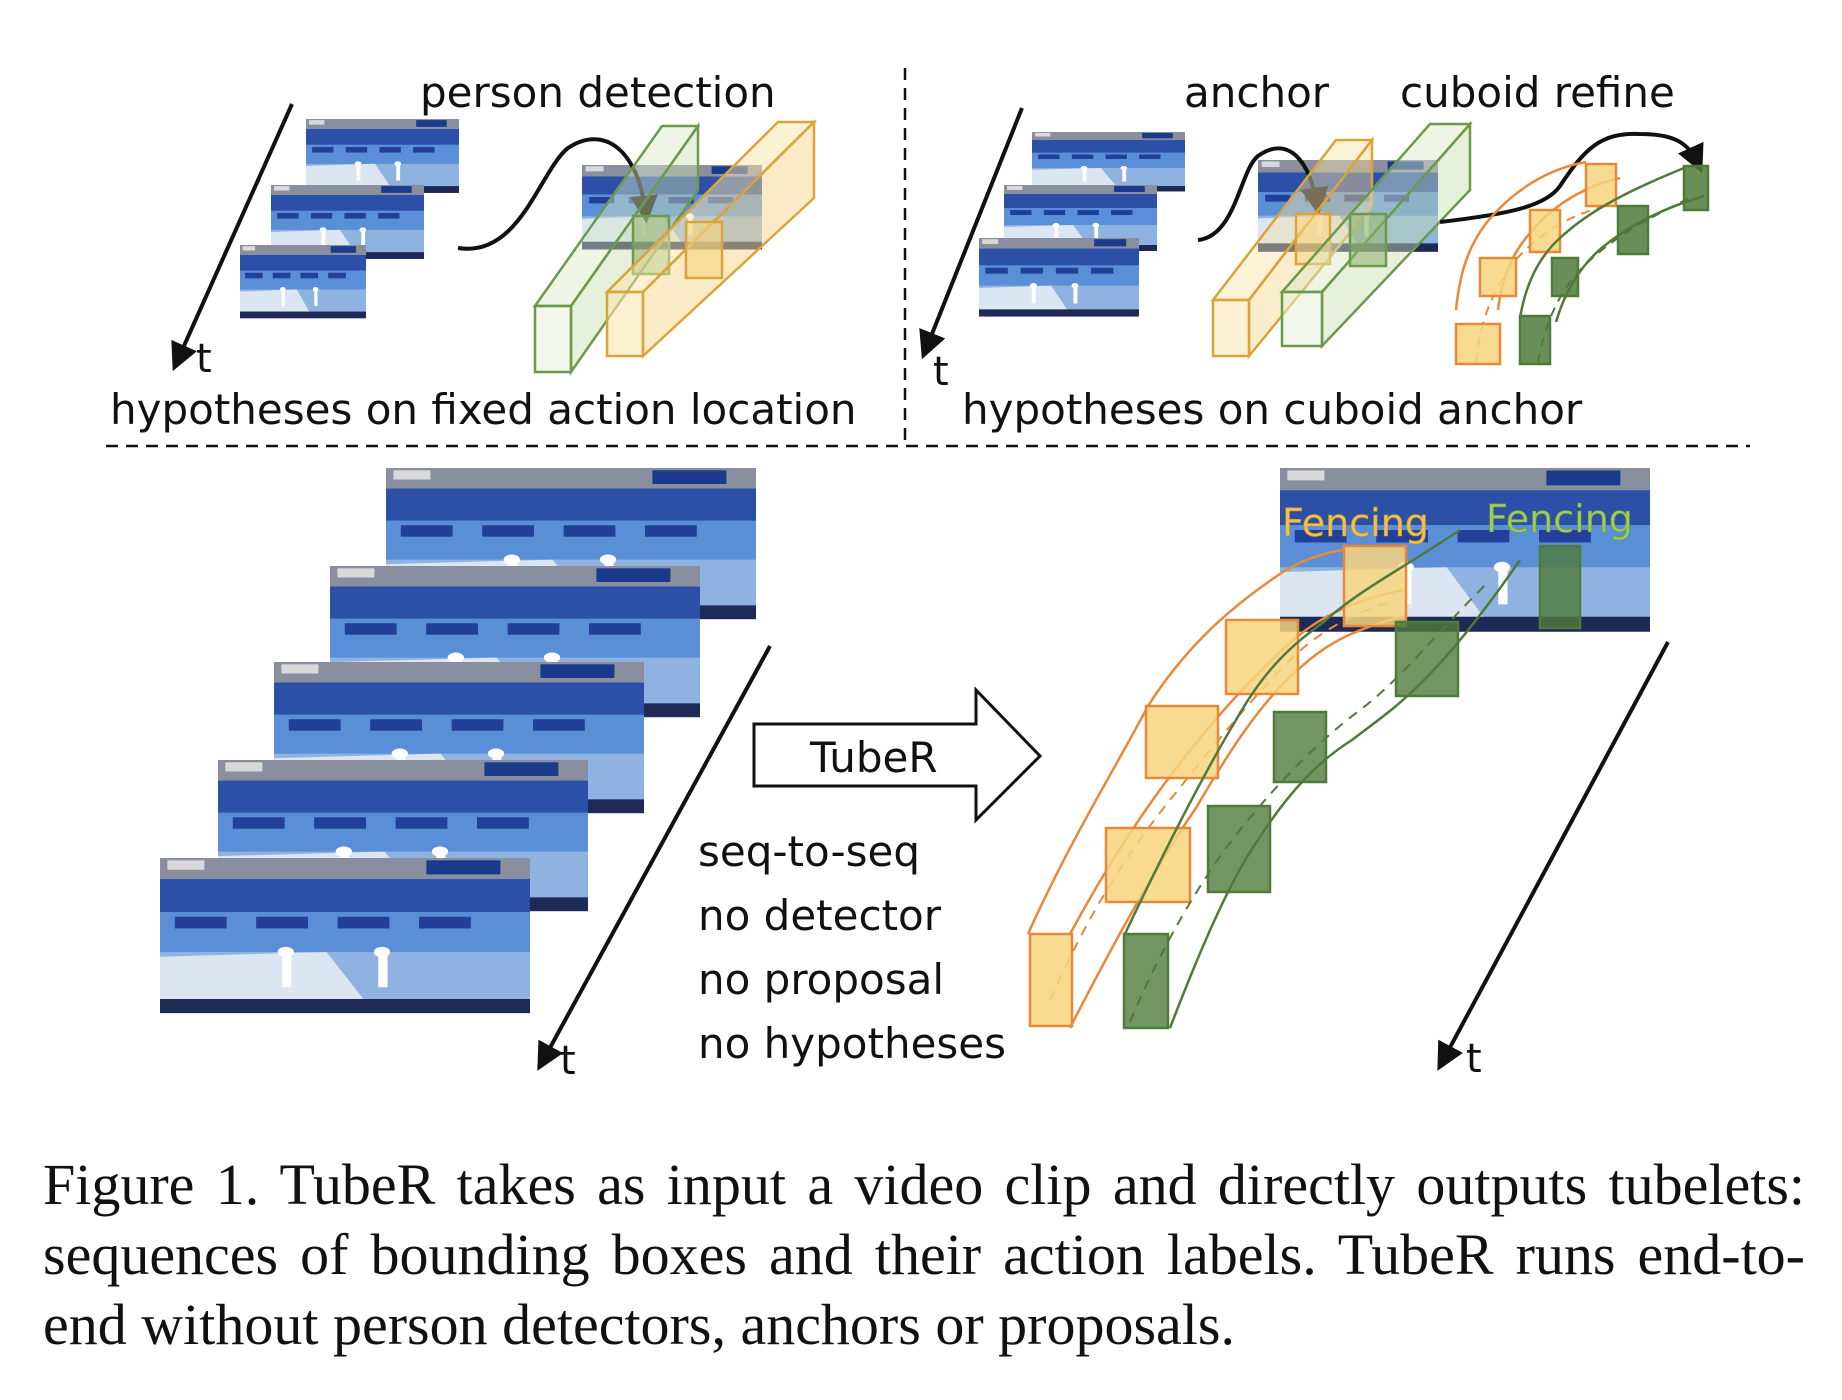 The width and height of the screenshot is (1842, 1400). Describe the element at coordinates (809, 851) in the screenshot. I see `property-item: seq-to-seq` at that location.